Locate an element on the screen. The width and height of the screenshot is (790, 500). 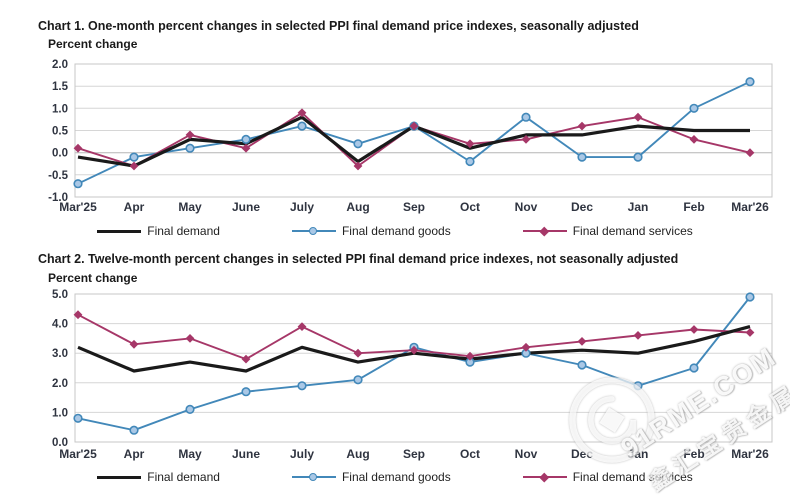
svg-text: 4.0 is located at coordinates (60, 325).